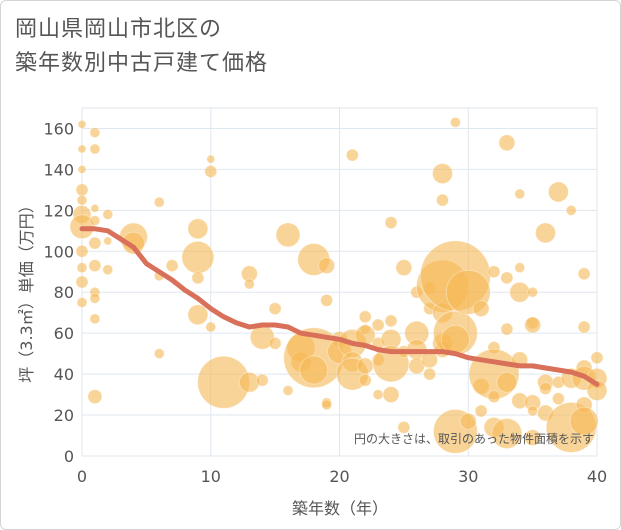  Describe the element at coordinates (340, 508) in the screenshot. I see `x-axis-label: 築年数（年）` at that location.